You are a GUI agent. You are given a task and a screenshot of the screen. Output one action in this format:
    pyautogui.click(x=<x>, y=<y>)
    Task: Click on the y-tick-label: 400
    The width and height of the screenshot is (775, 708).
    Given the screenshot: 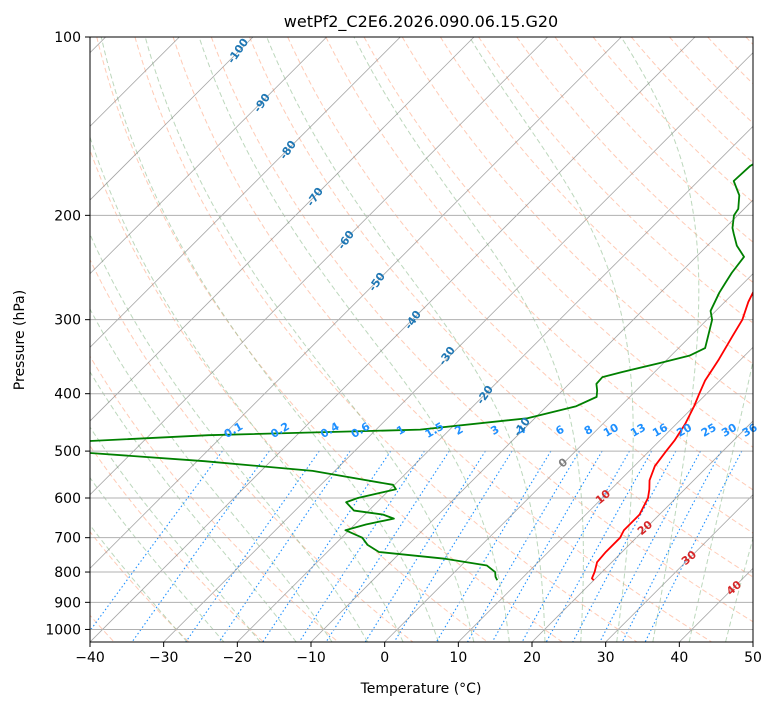 What is the action you would take?
    pyautogui.click(x=67, y=395)
    